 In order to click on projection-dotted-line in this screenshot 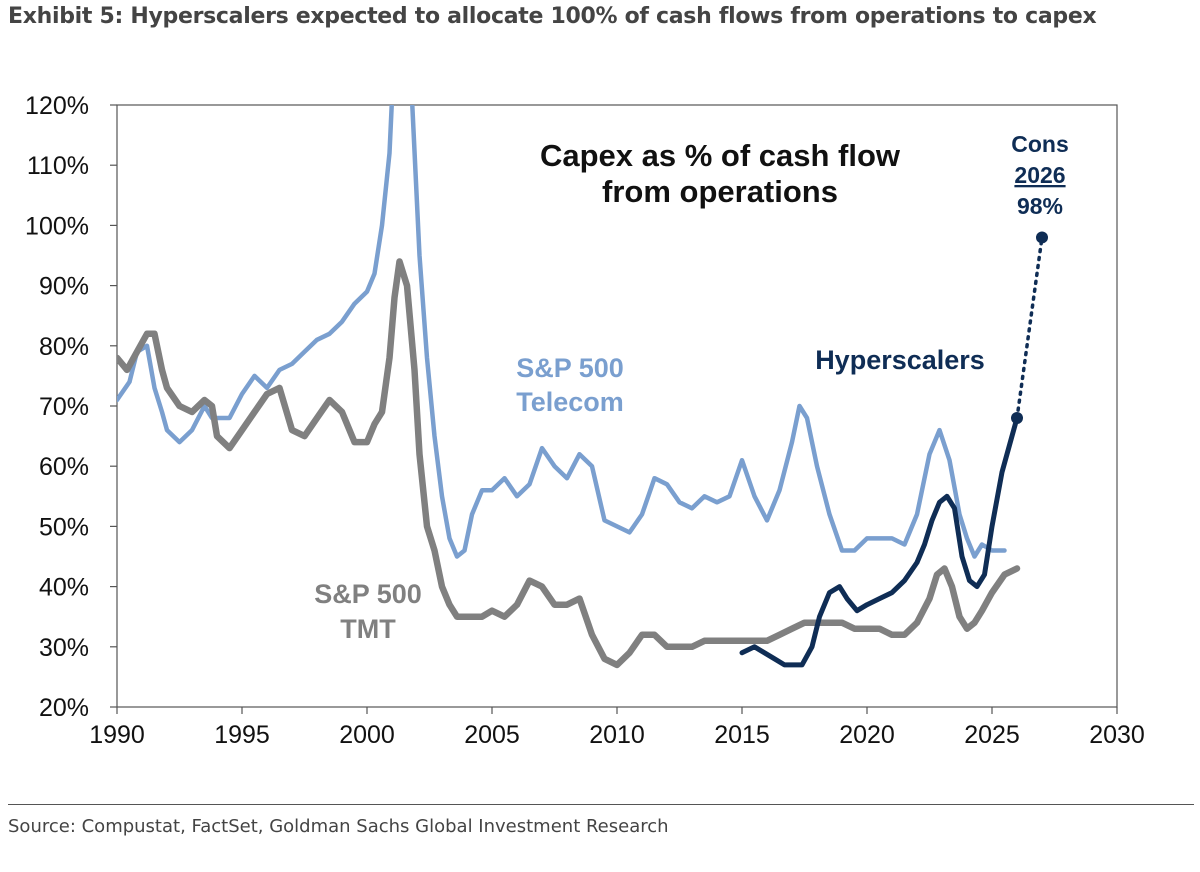, I will do `click(1029, 327)`.